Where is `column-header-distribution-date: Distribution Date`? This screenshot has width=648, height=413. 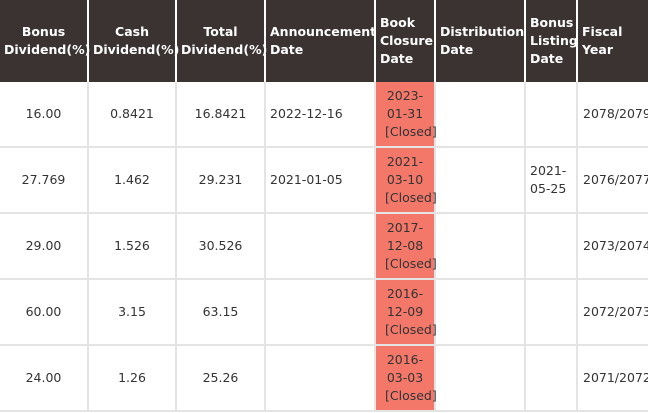 column-header-distribution-date: Distribution Date is located at coordinates (480, 41).